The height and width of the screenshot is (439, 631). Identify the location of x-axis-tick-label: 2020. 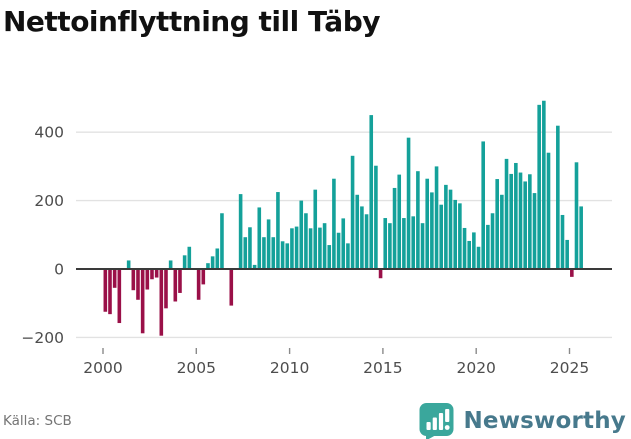
(475, 368).